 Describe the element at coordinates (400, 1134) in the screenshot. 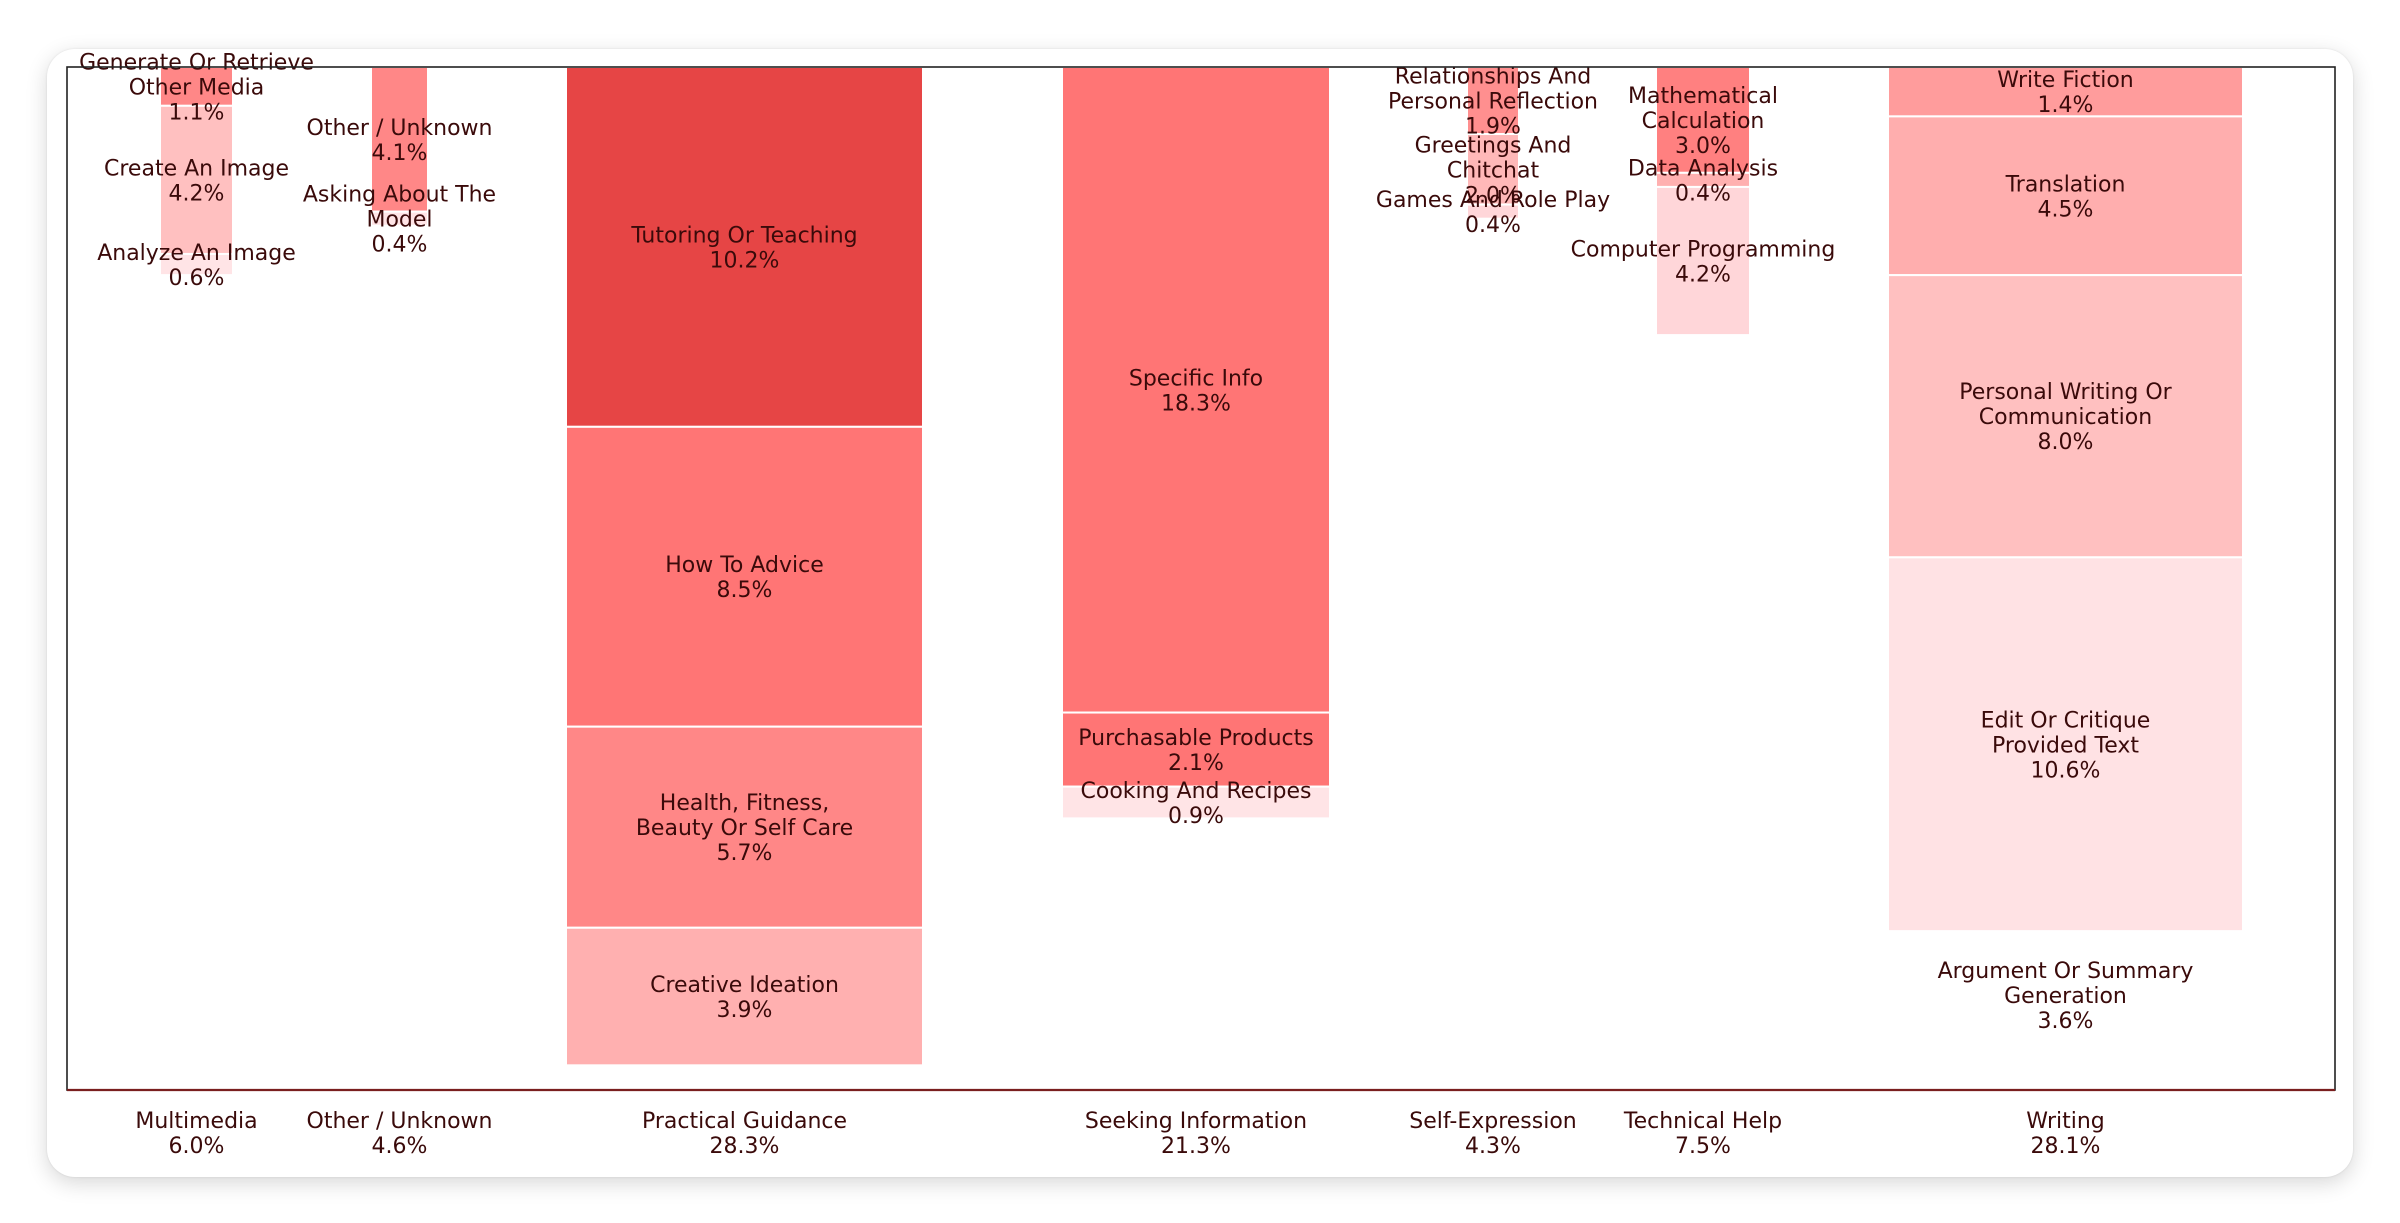

I see `x-tick-label-other-unknown: Other / Unknown 4.6%` at that location.